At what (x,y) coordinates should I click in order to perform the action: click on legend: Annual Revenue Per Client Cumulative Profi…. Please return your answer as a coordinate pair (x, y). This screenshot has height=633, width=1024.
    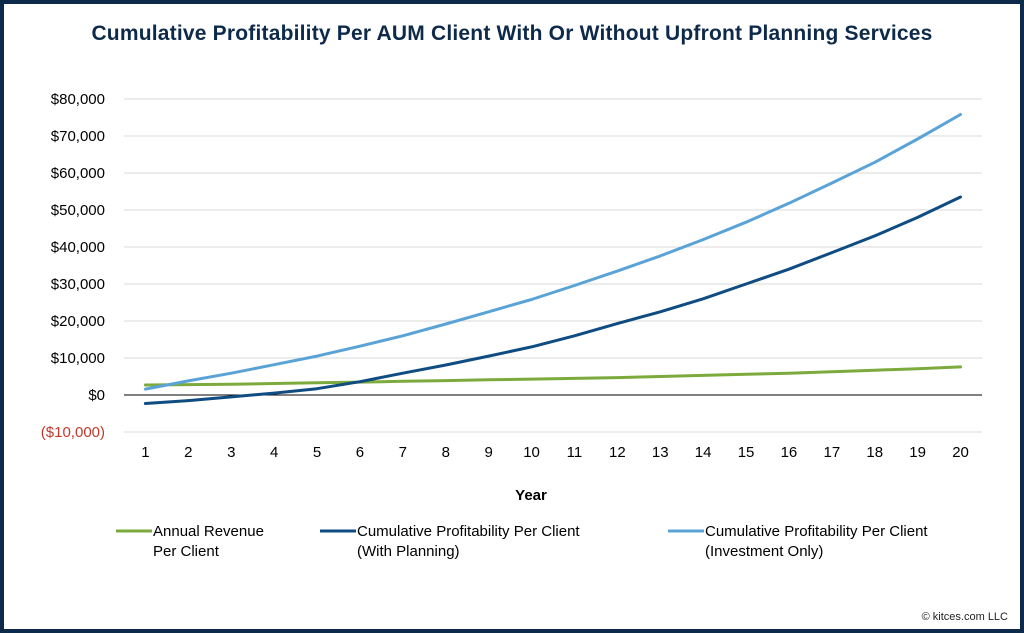
    Looking at the image, I should click on (522, 541).